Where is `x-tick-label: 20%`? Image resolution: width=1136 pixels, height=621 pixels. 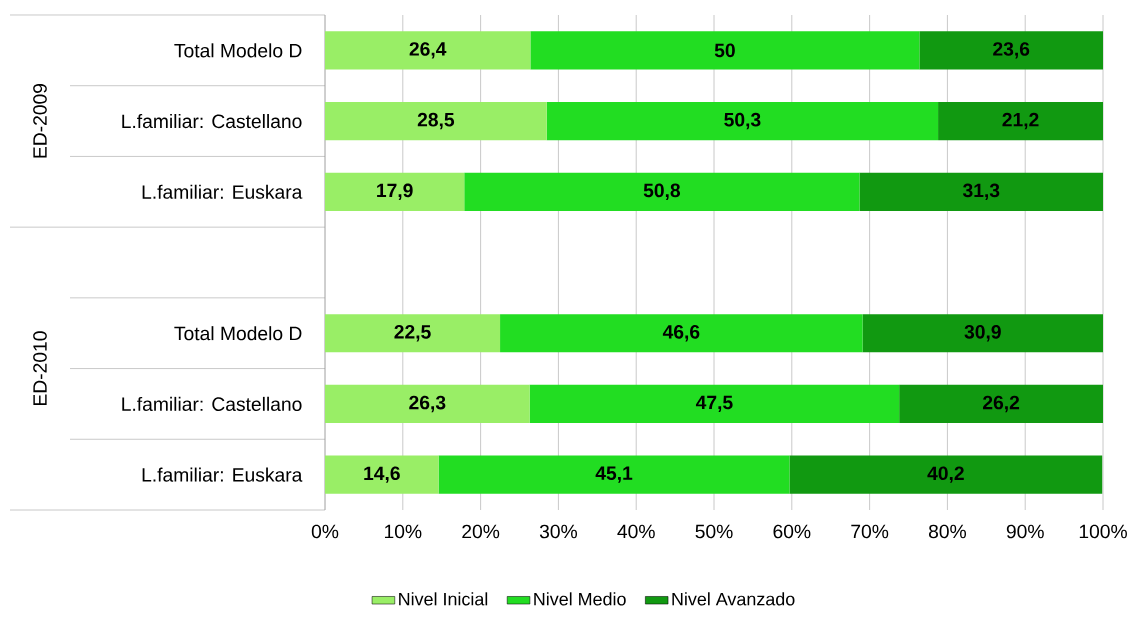 x-tick-label: 20% is located at coordinates (481, 531).